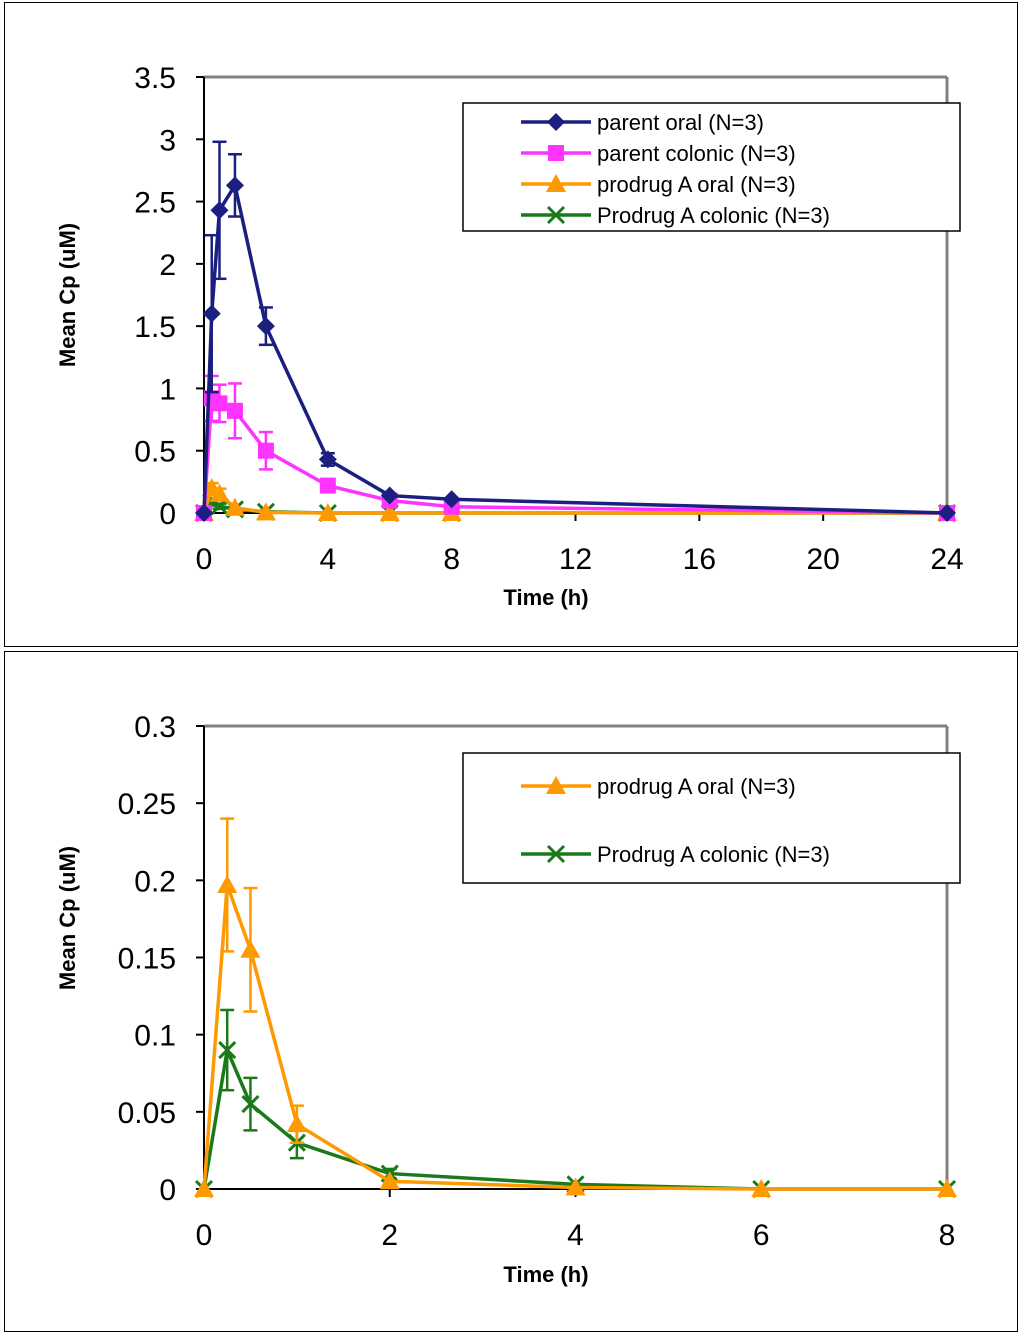 Image resolution: width=1024 pixels, height=1336 pixels. What do you see at coordinates (147, 959) in the screenshot?
I see `y-tick-label: 0.15` at bounding box center [147, 959].